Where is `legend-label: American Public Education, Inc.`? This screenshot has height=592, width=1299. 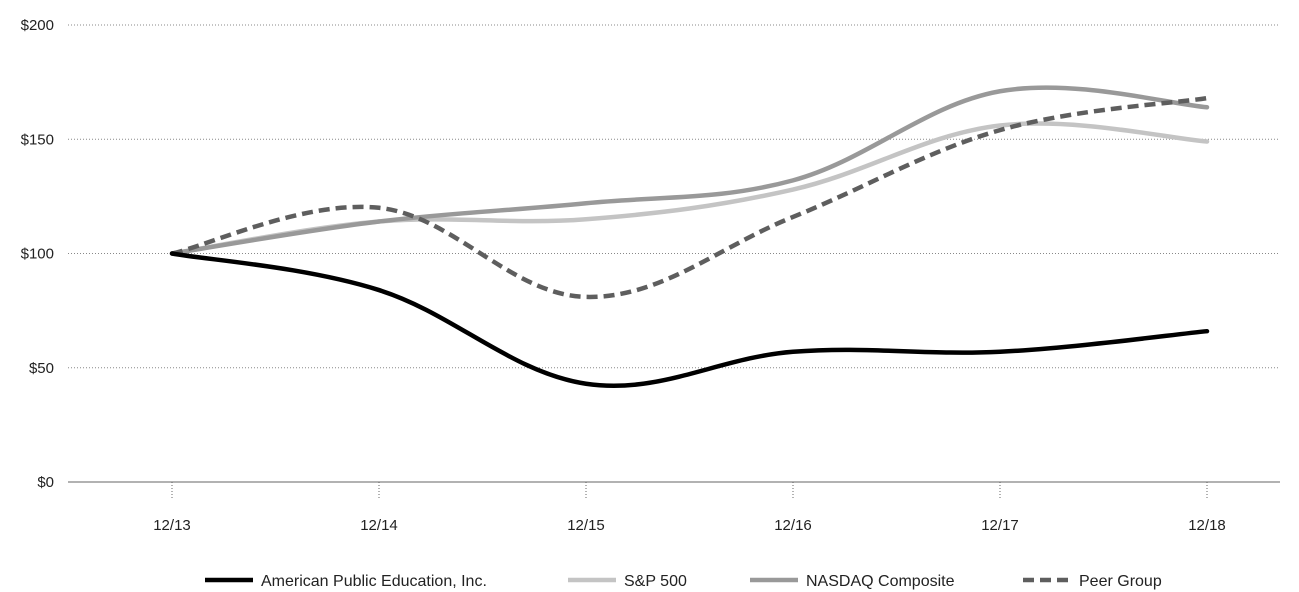 legend-label: American Public Education, Inc. is located at coordinates (374, 581).